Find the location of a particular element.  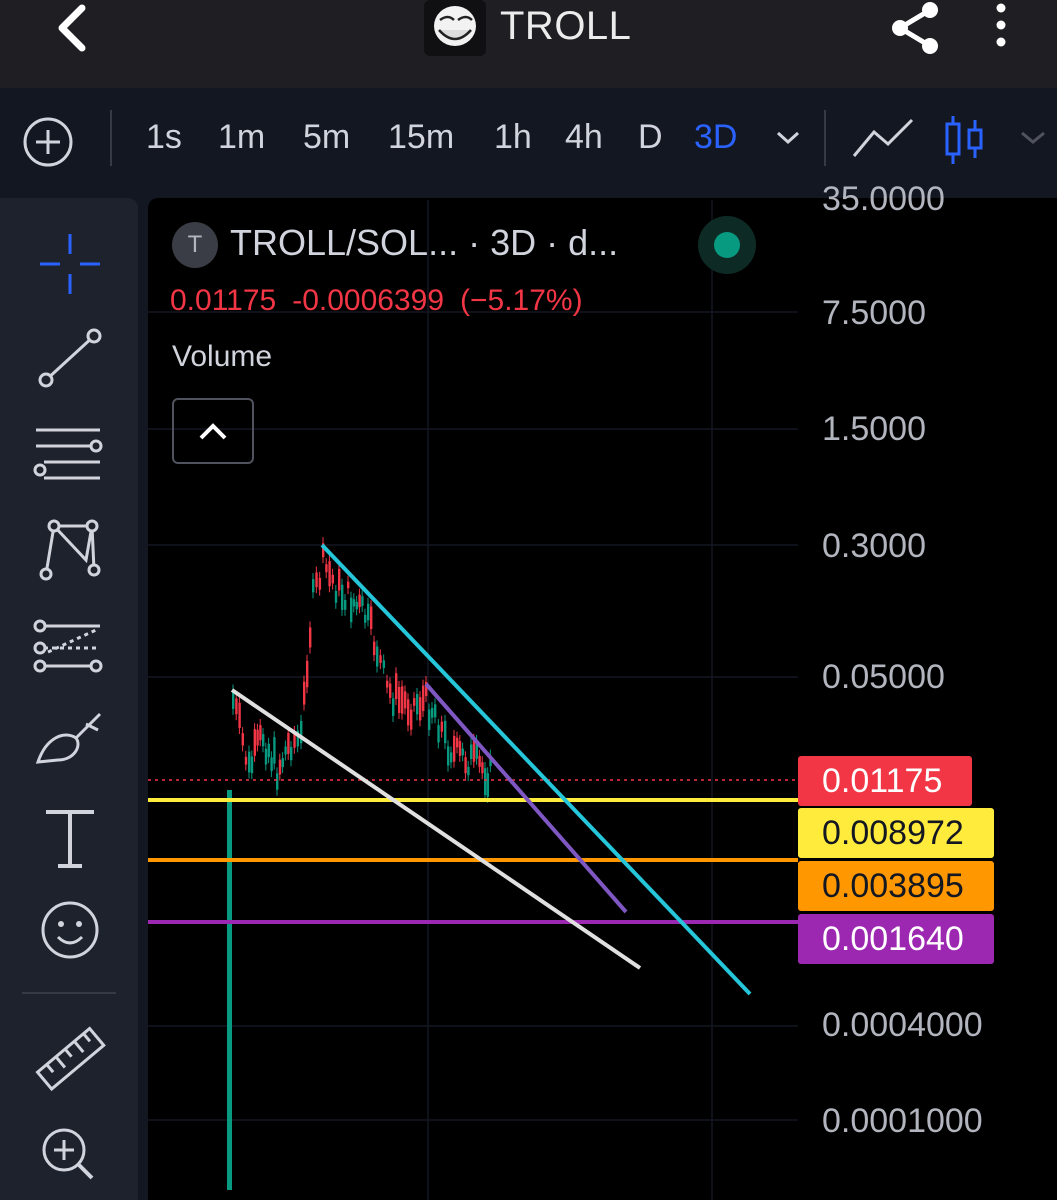

ohlc-values: 0.01175 -0.0006399 (−5.17%) is located at coordinates (384, 301).